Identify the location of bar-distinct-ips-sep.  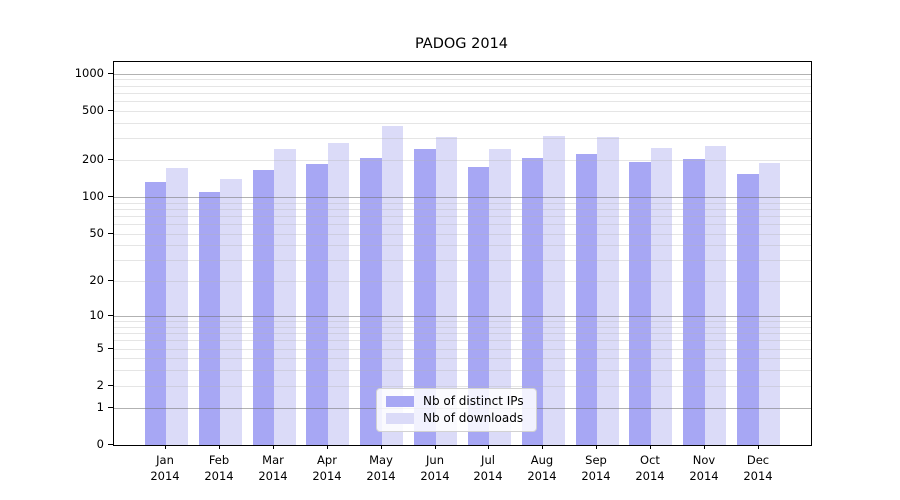
(586, 299).